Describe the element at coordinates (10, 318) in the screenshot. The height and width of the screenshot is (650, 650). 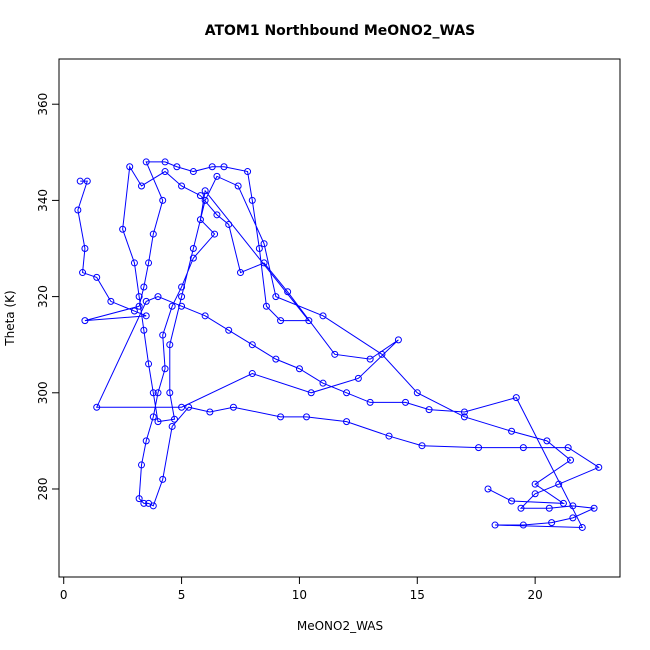
I see `y-axis-label: Theta (K)` at that location.